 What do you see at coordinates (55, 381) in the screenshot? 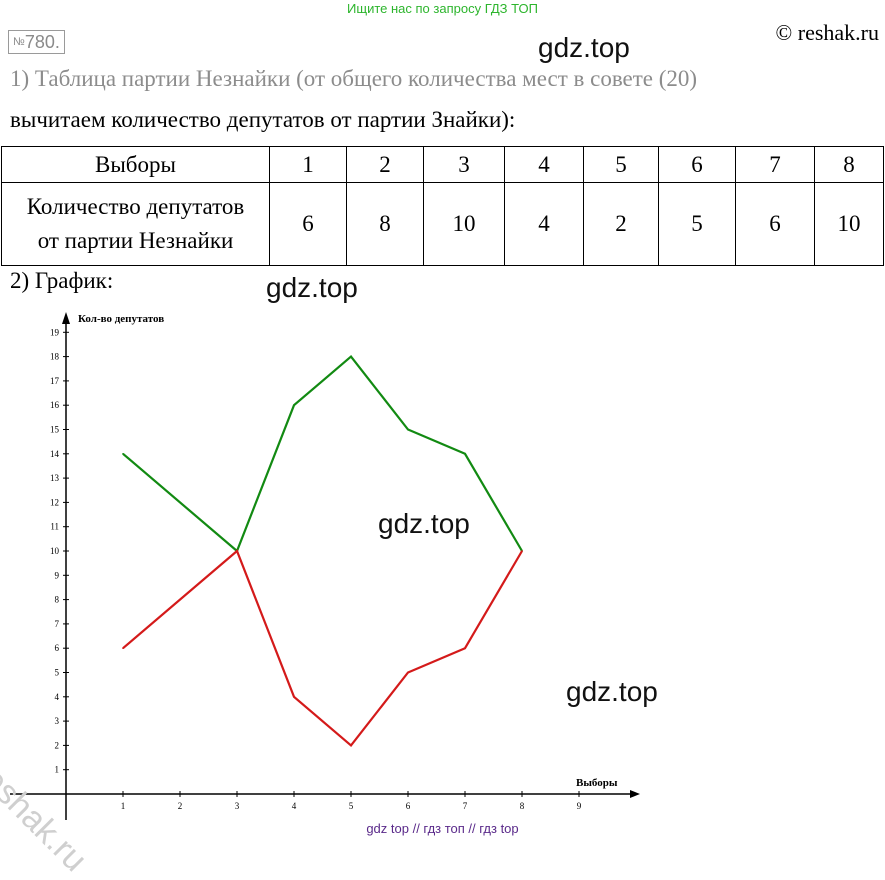
I see `y-tick-label: 17` at bounding box center [55, 381].